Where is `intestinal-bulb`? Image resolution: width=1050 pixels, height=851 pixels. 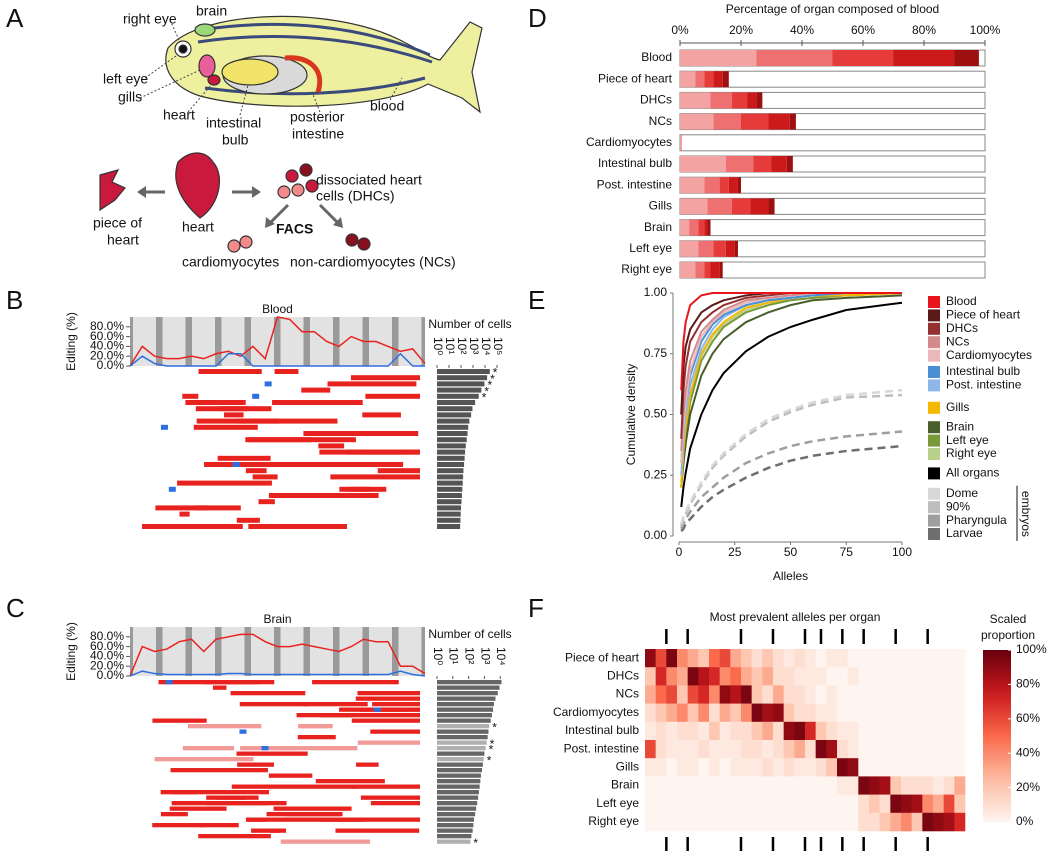 intestinal-bulb is located at coordinates (250, 72).